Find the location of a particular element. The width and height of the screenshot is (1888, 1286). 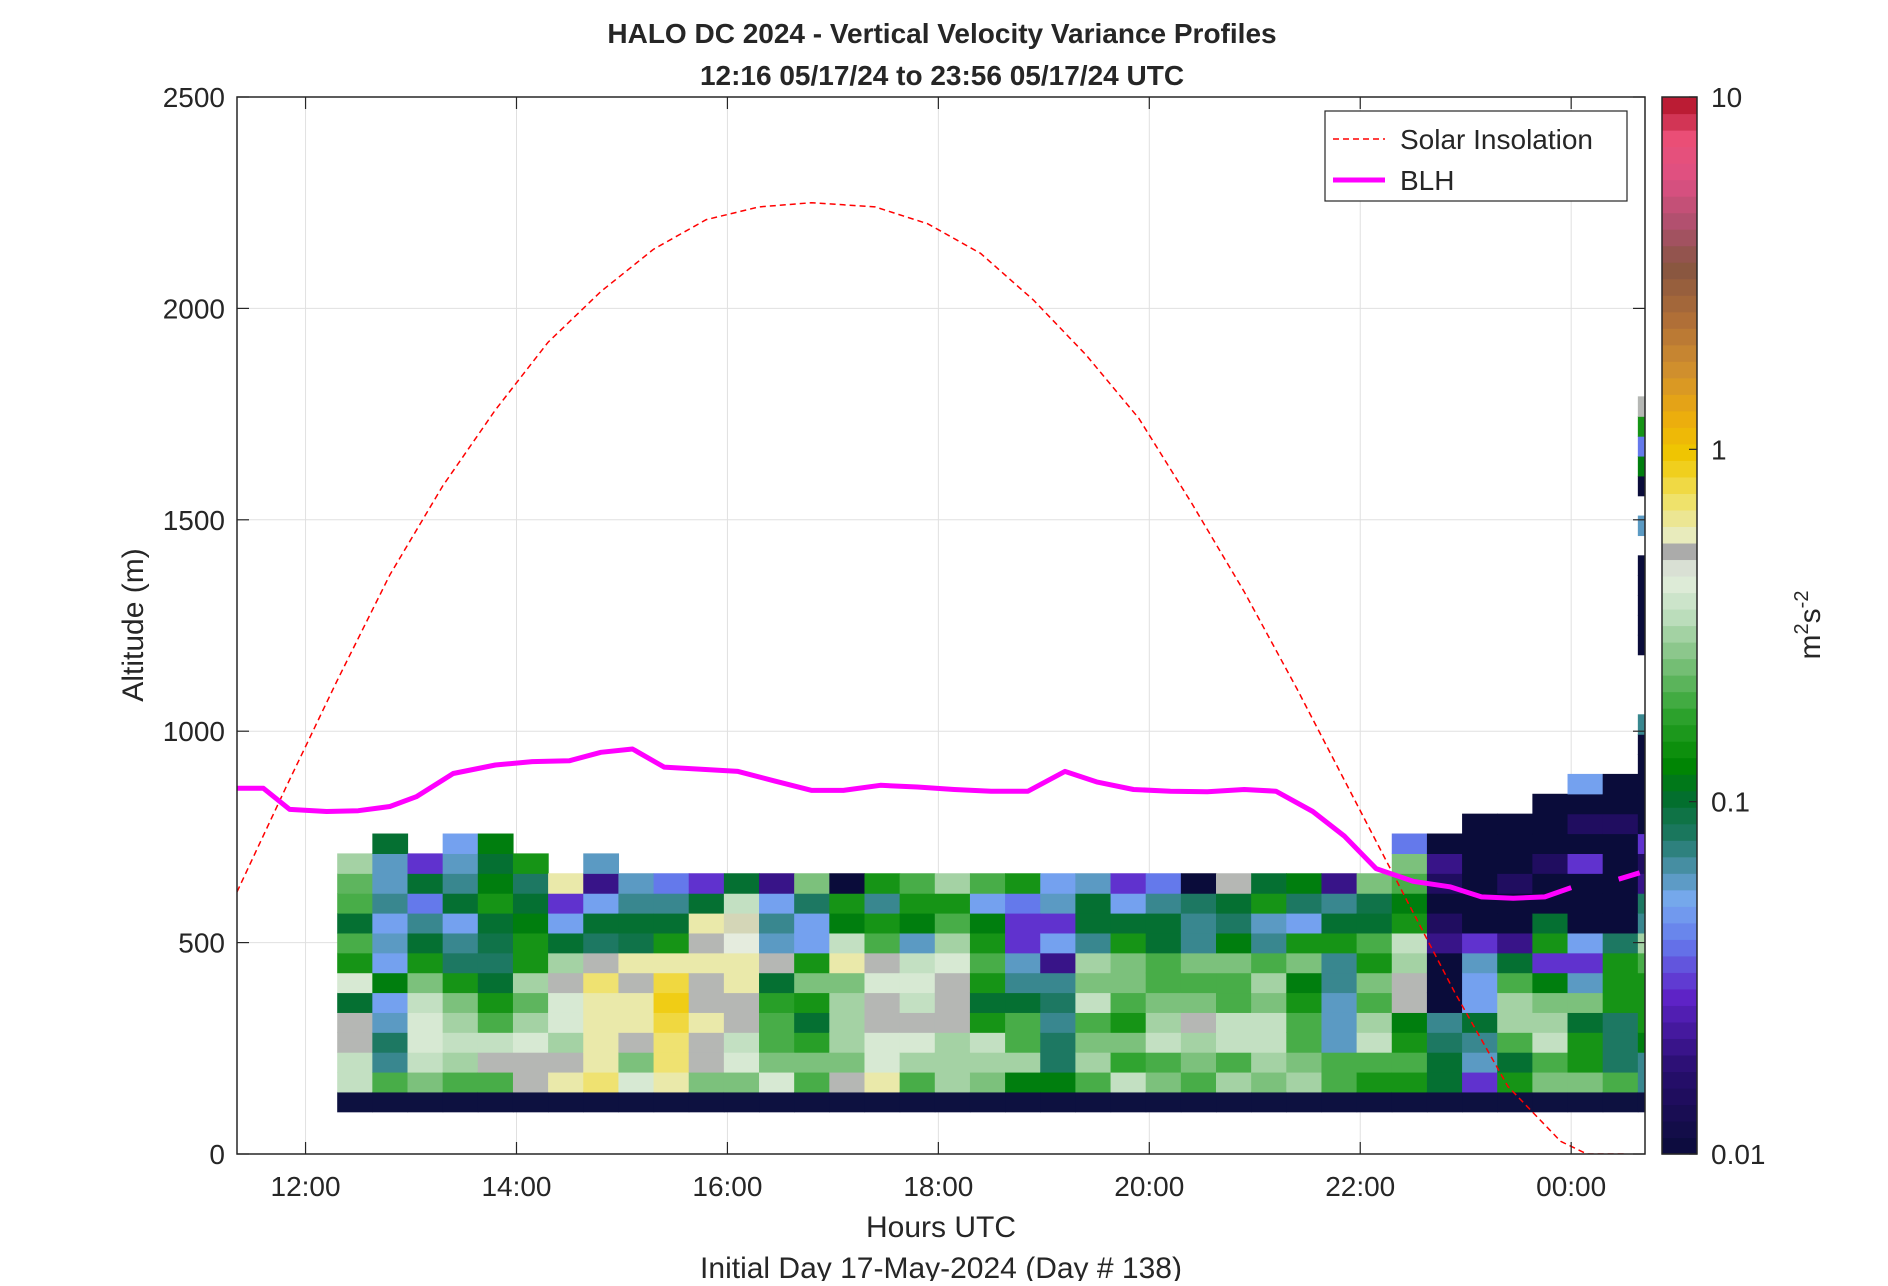

y-tick-label: 2500 is located at coordinates (194, 97).